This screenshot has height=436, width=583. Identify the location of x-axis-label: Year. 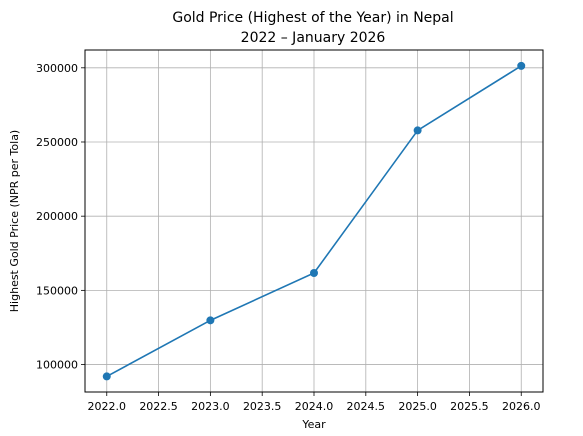
(313, 424).